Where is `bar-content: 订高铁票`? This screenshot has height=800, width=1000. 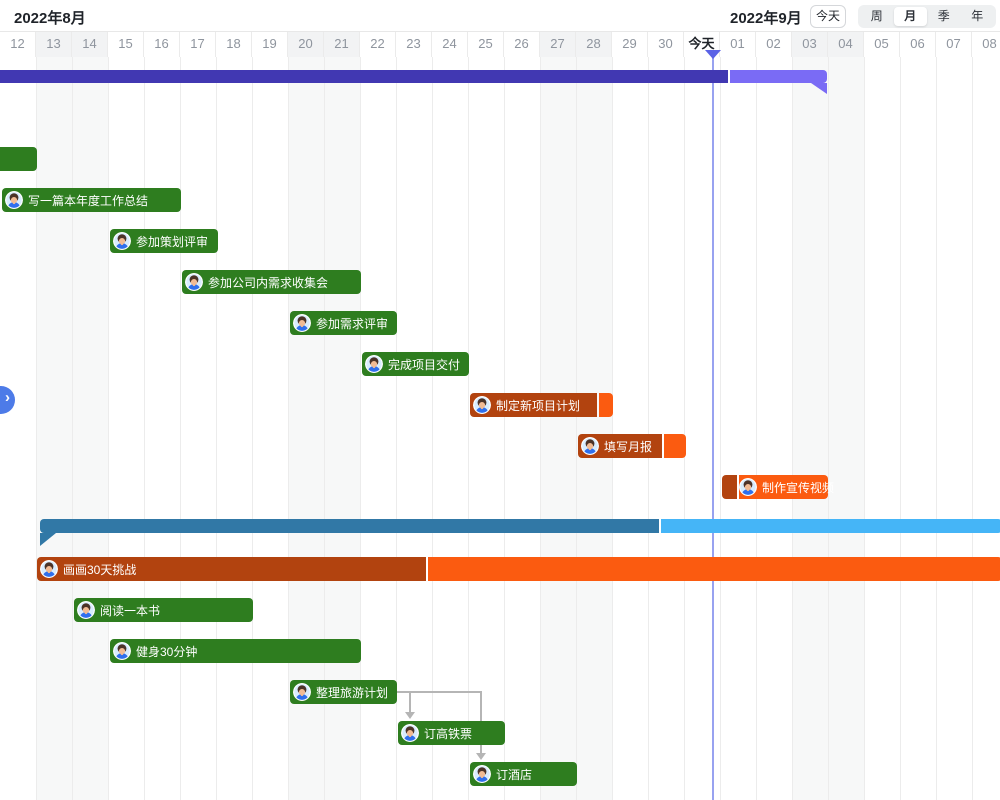 bar-content: 订高铁票 is located at coordinates (439, 733).